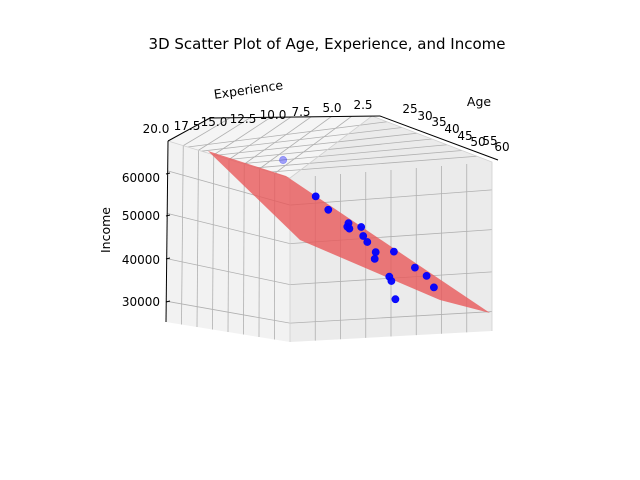 The width and height of the screenshot is (640, 480). I want to click on x-tick-label: 30, so click(424, 116).